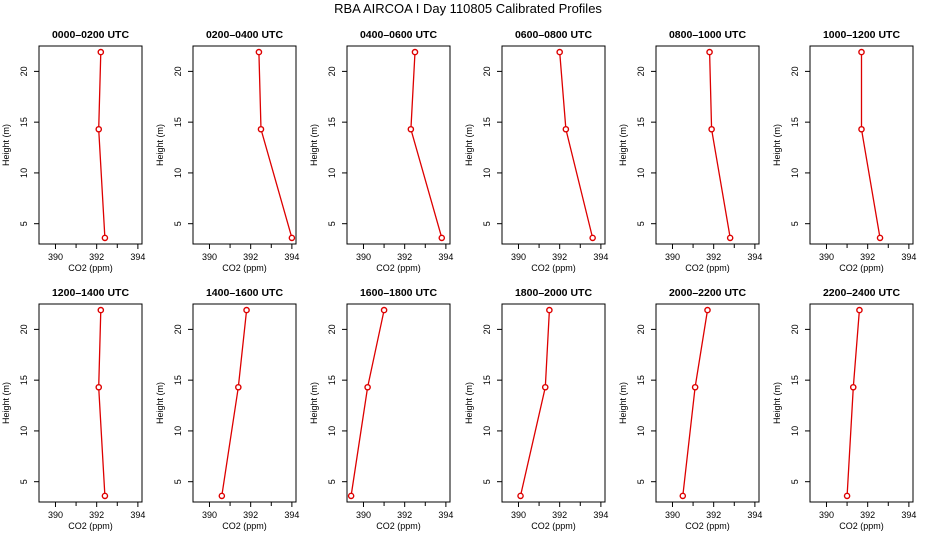 This screenshot has width=936, height=540. What do you see at coordinates (398, 35) in the screenshot?
I see `panel-title: 0400–0600 UTC` at bounding box center [398, 35].